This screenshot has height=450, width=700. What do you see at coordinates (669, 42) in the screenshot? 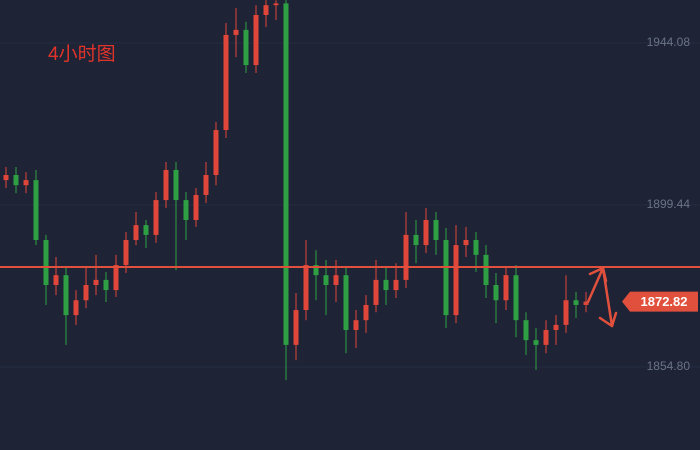
I see `y-tick-label: 1944.08` at bounding box center [669, 42].